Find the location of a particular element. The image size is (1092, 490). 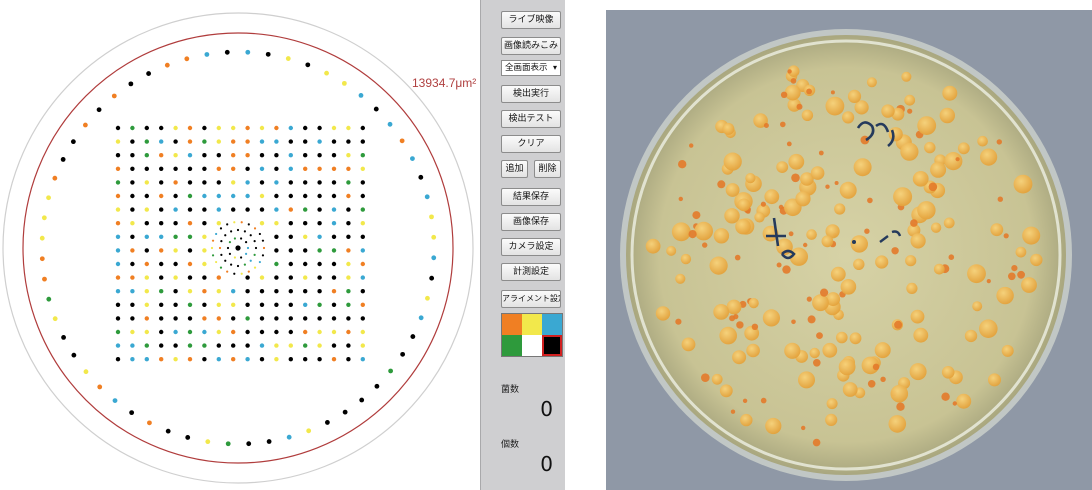

handwritten-marking is located at coordinates (875, 134).